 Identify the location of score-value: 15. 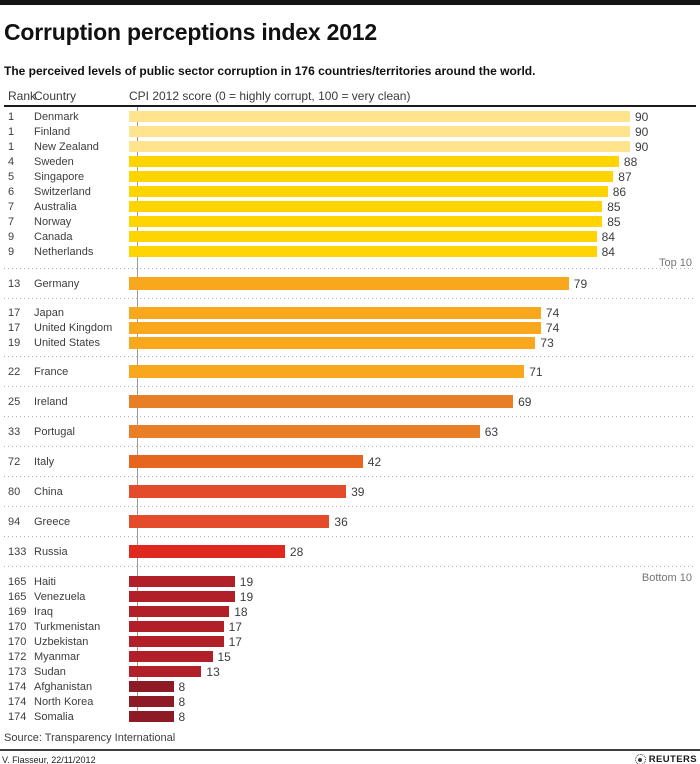
(224, 656).